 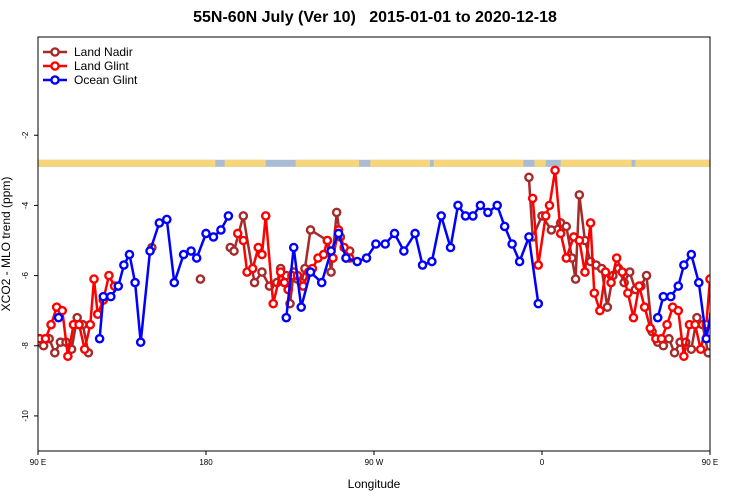 What do you see at coordinates (206, 462) in the screenshot?
I see `x-tick-label: 180` at bounding box center [206, 462].